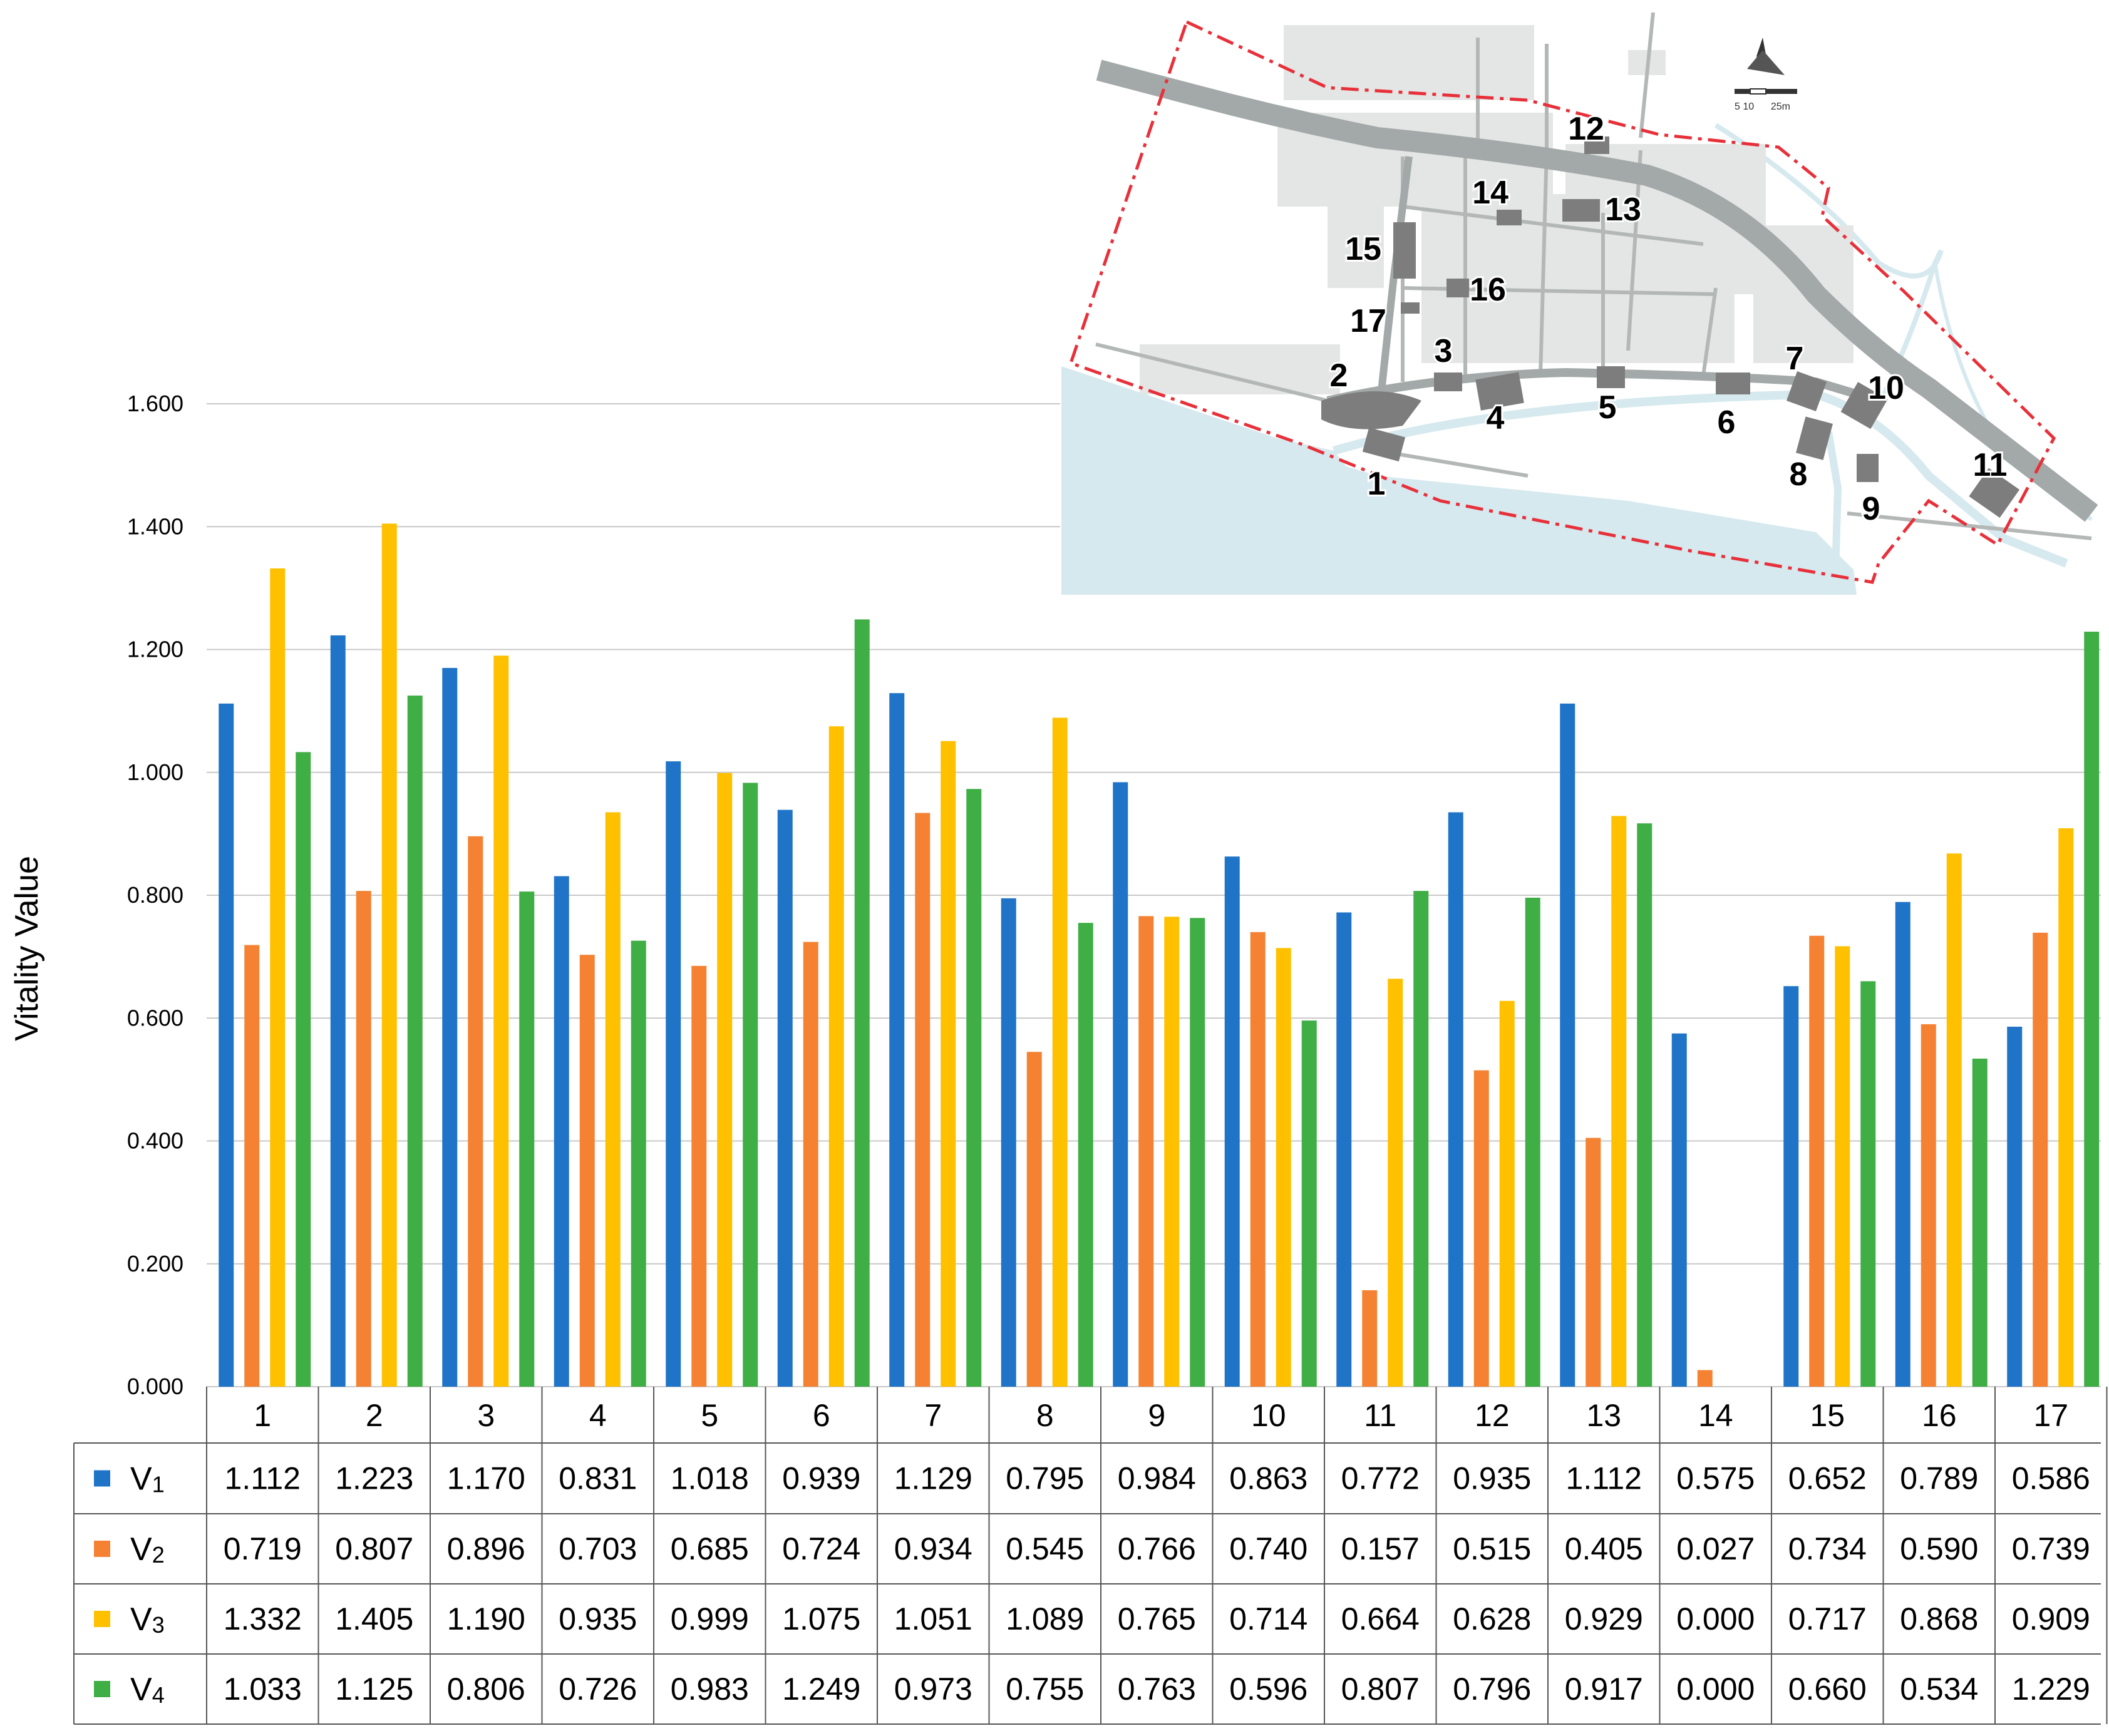 This screenshot has height=1736, width=2109. What do you see at coordinates (1828, 1478) in the screenshot?
I see `table-cell-value: 0.652` at bounding box center [1828, 1478].